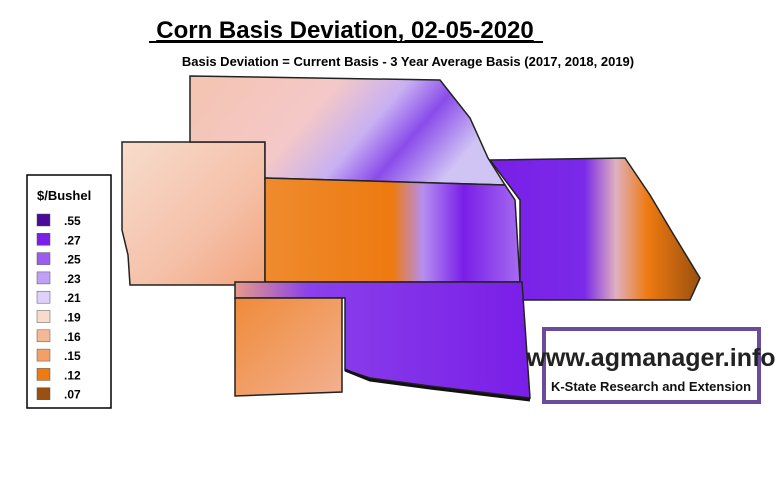  Describe the element at coordinates (193, 213) in the screenshot. I see `colorado` at that location.